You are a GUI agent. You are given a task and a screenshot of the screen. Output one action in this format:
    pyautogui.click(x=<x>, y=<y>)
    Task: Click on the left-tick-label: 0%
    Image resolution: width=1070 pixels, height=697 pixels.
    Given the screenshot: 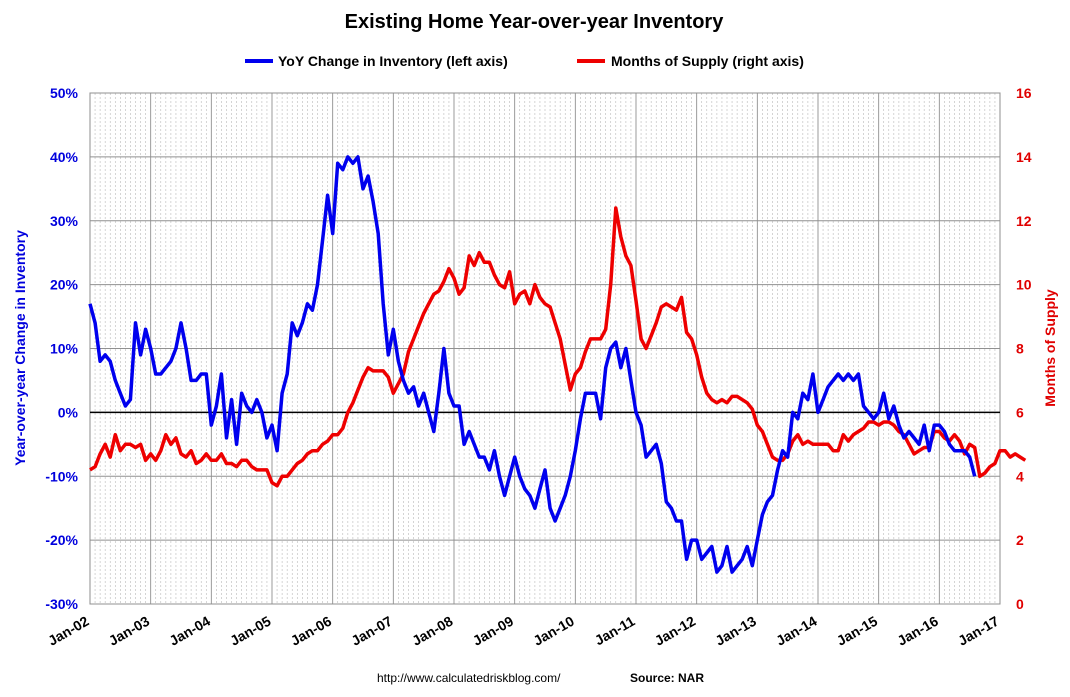 What is the action you would take?
    pyautogui.click(x=68, y=412)
    